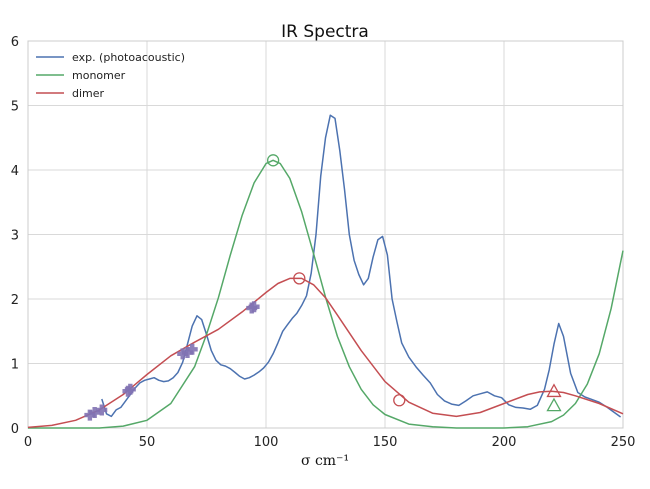 The image size is (650, 489). I want to click on legend-label: dimer, so click(88, 93).